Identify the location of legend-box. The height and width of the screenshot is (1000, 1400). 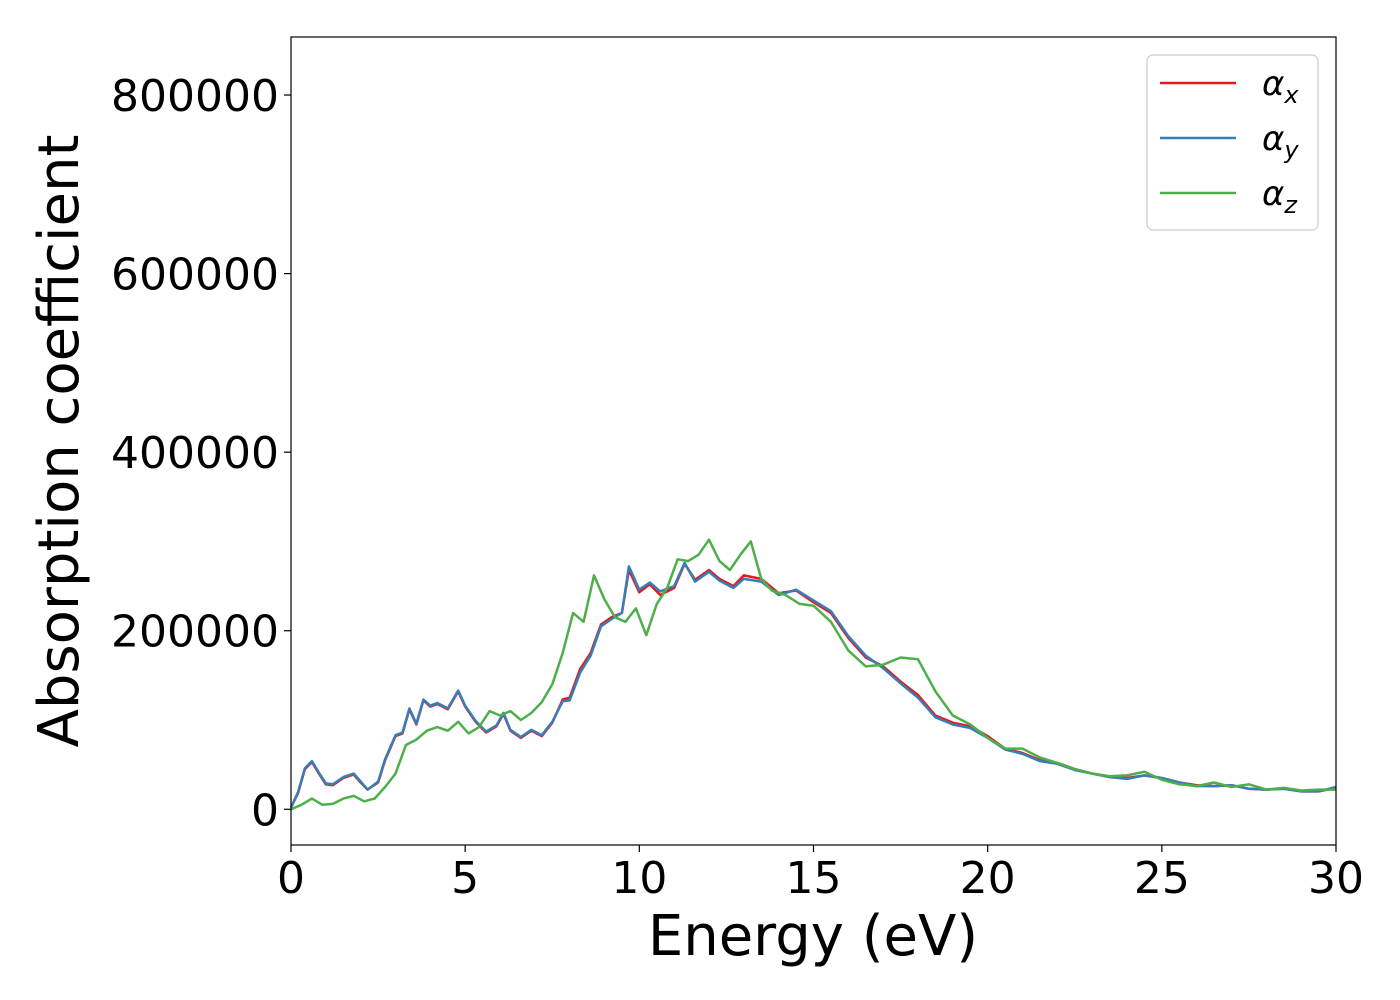
(1232, 142).